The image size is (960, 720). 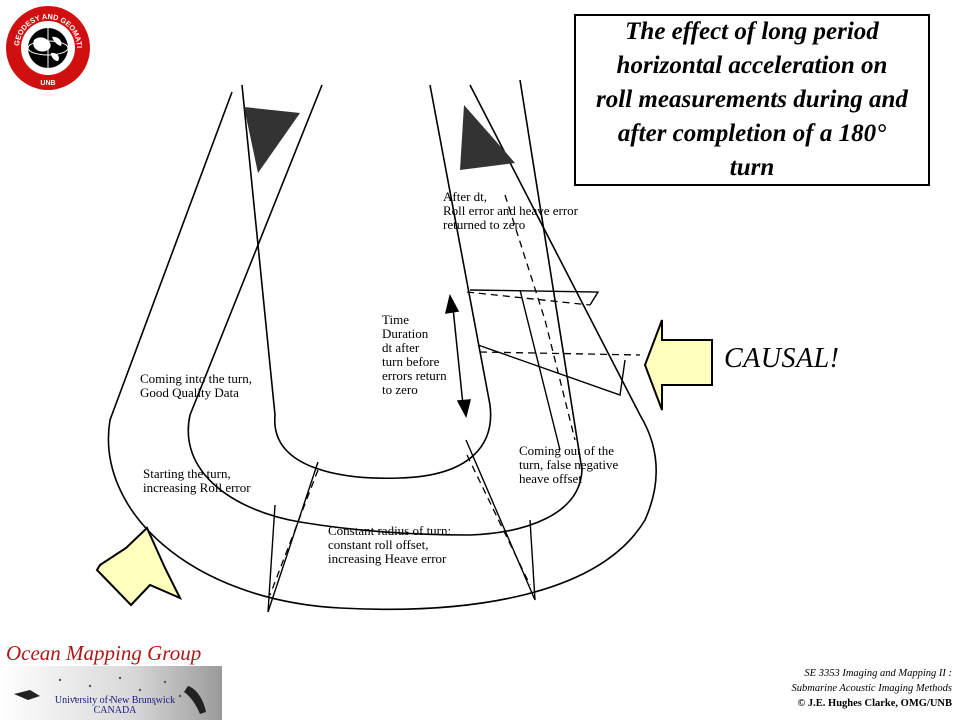 I want to click on gge-logo: GEODESY AND GEOMATICS ENGINEERING UNB, so click(x=47, y=47).